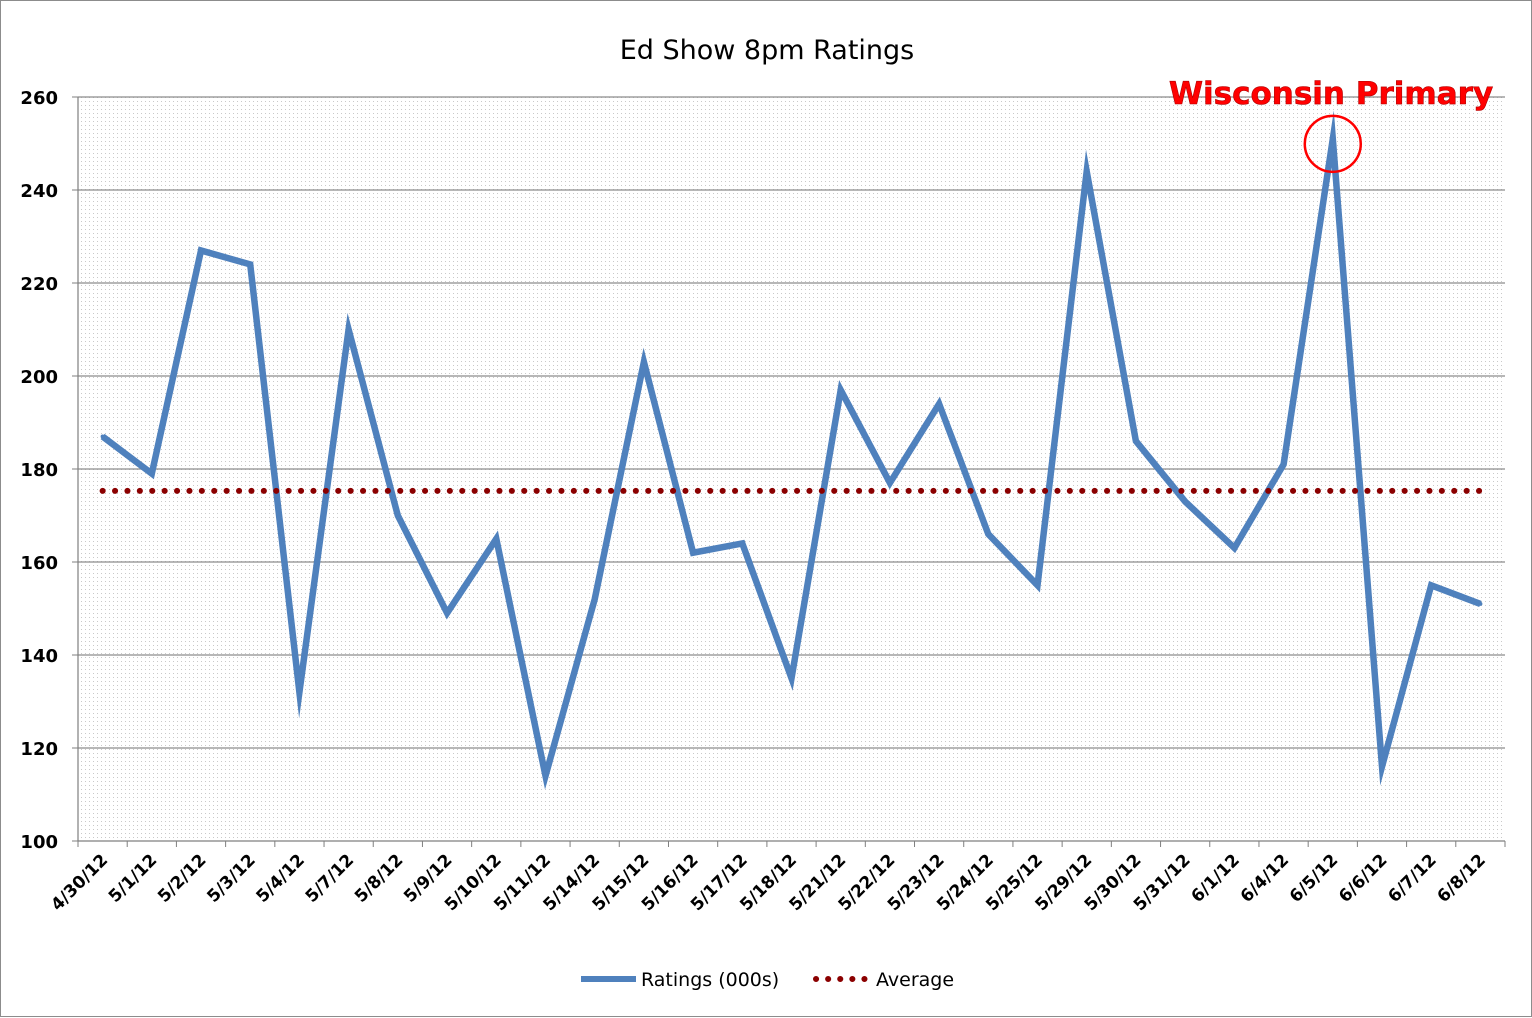  Describe the element at coordinates (39, 191) in the screenshot. I see `ytick-label-240: 240` at that location.